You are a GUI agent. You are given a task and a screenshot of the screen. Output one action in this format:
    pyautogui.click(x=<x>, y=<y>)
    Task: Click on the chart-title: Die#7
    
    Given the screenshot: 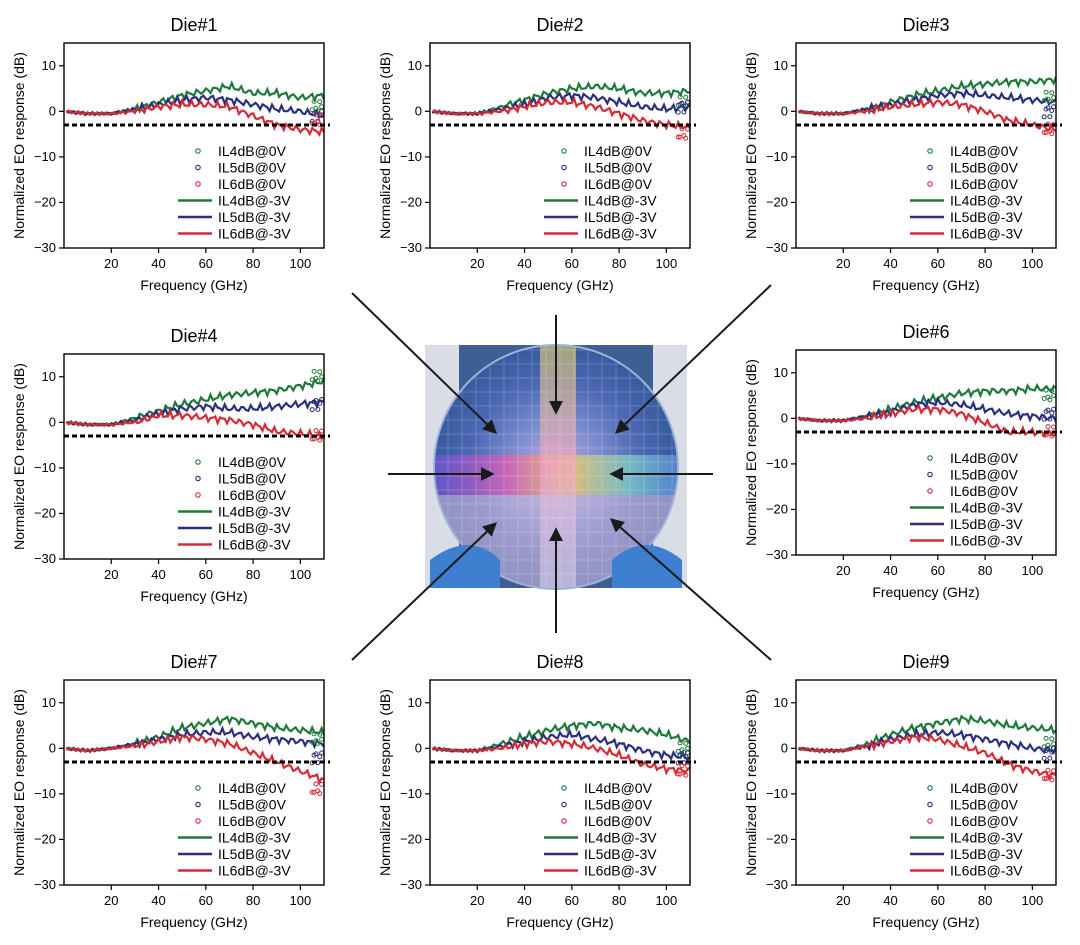 What is the action you would take?
    pyautogui.click(x=193, y=662)
    